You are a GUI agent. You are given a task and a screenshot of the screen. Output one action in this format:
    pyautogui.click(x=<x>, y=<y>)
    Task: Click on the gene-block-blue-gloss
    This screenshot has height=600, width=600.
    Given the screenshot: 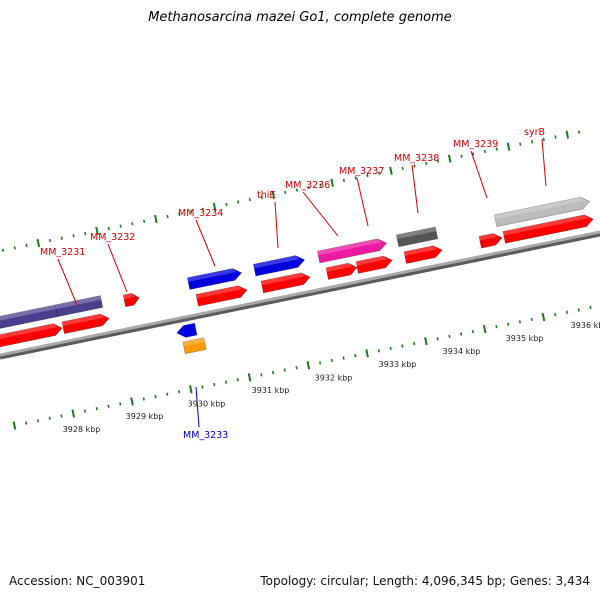 What is the action you would take?
    pyautogui.click(x=276, y=262)
    